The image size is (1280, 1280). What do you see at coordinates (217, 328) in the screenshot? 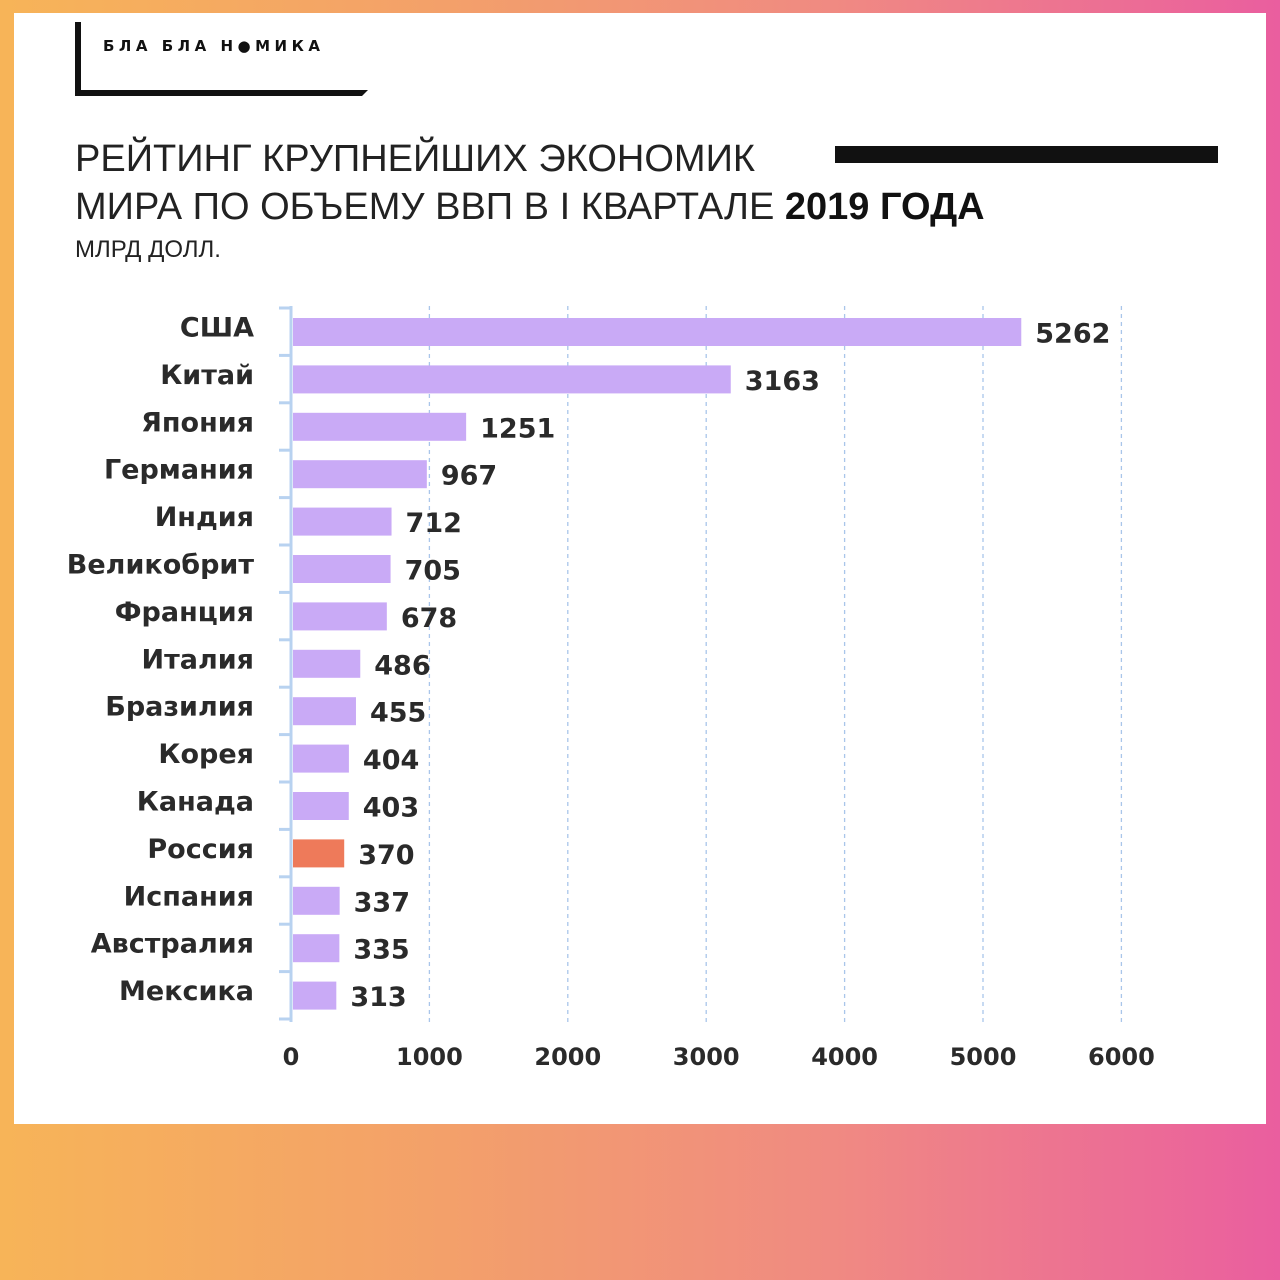
I see `category-label: США` at bounding box center [217, 328].